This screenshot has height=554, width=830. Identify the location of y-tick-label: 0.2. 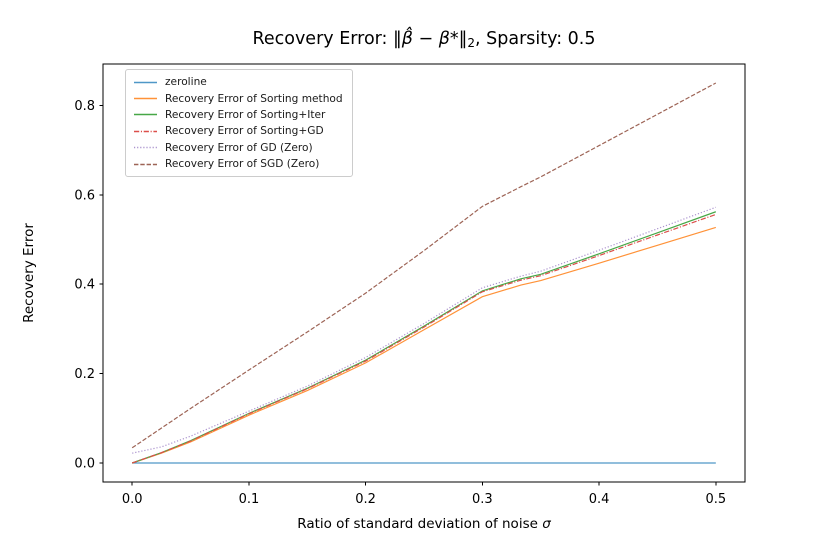
(84, 374).